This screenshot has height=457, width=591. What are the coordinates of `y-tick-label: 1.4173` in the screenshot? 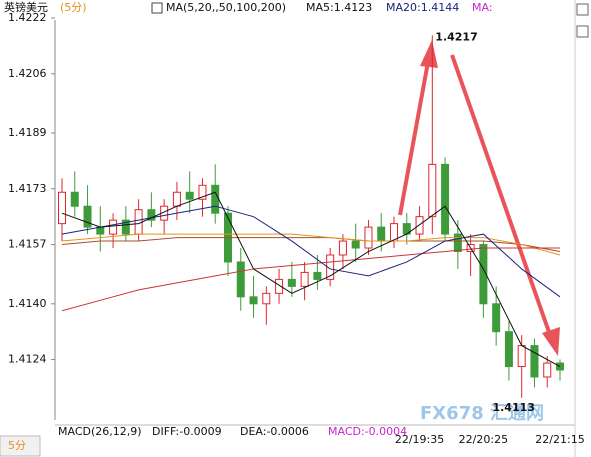 It's located at (27, 188).